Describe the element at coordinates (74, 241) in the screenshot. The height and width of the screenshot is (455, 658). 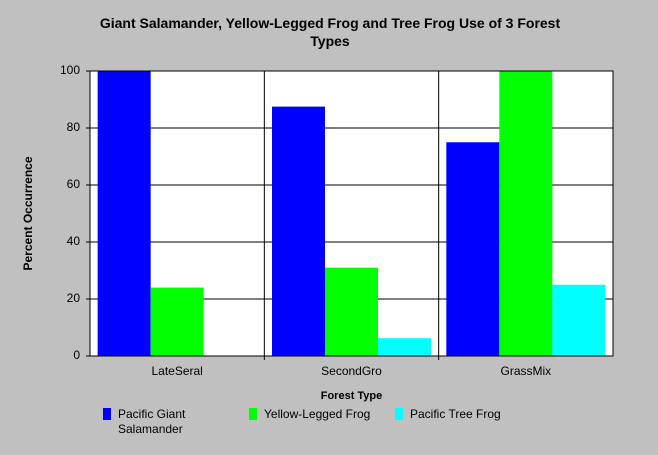
I see `y-tick-label: 40` at that location.